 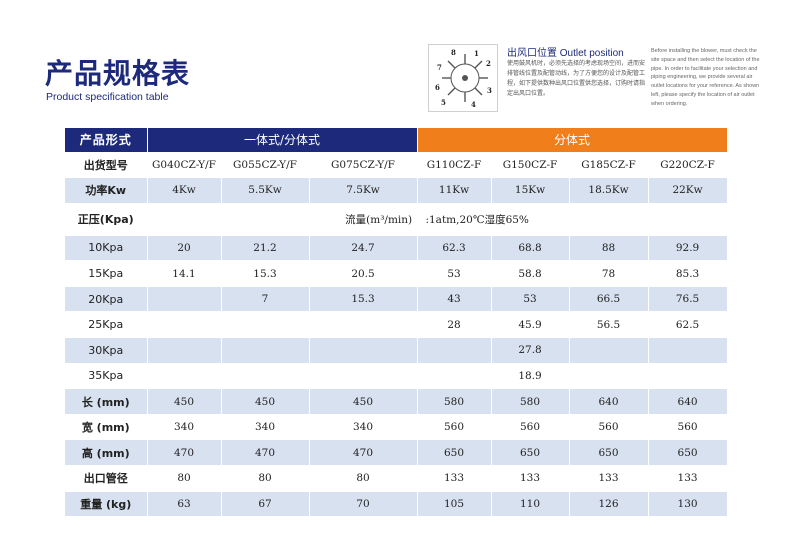 I want to click on flow-cell: 56.5, so click(x=609, y=325).